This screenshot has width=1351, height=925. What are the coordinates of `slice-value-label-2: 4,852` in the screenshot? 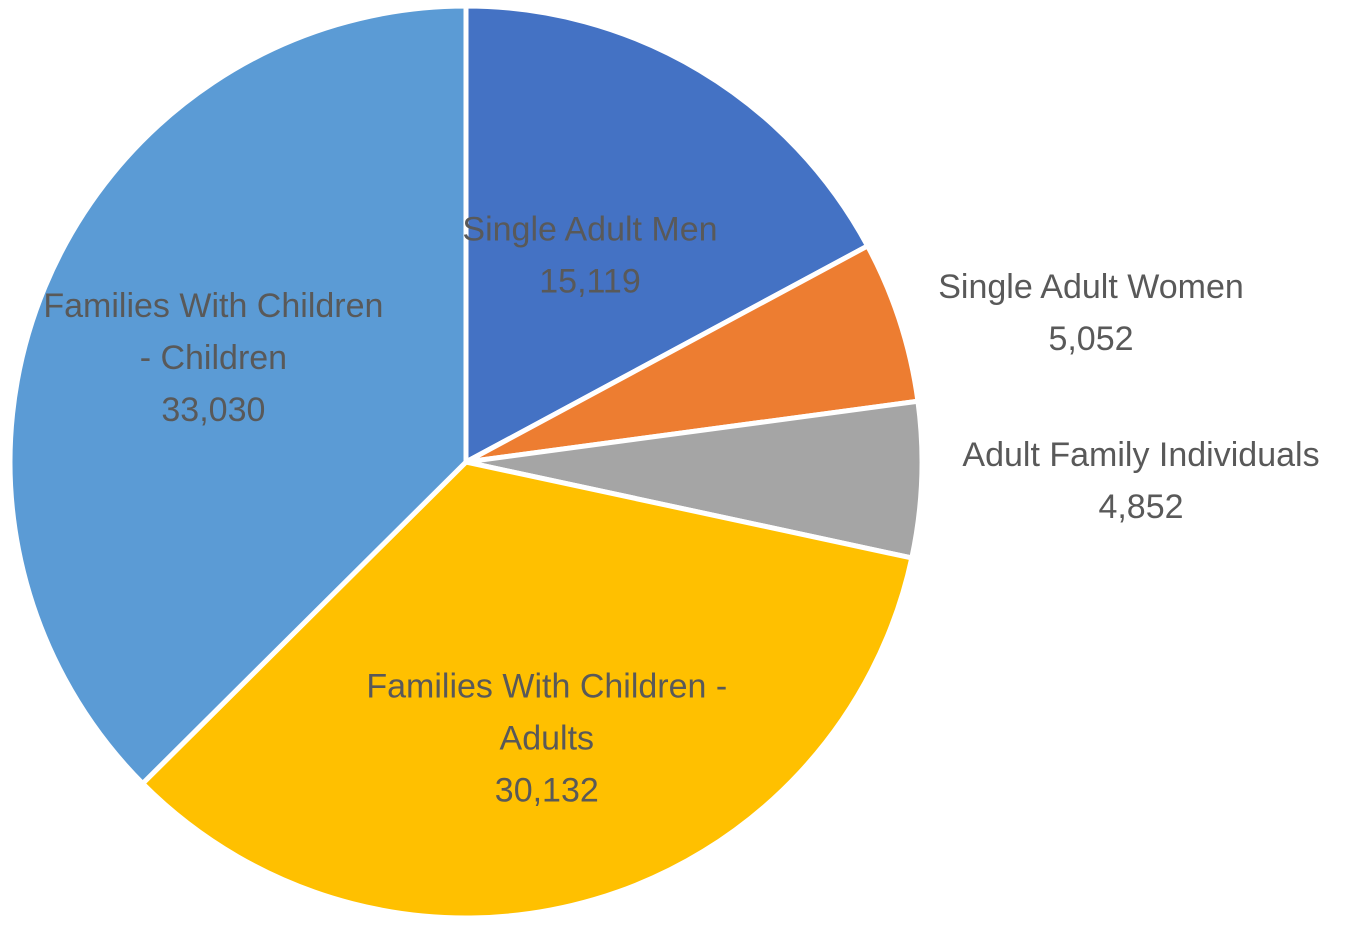 It's located at (1140, 507).